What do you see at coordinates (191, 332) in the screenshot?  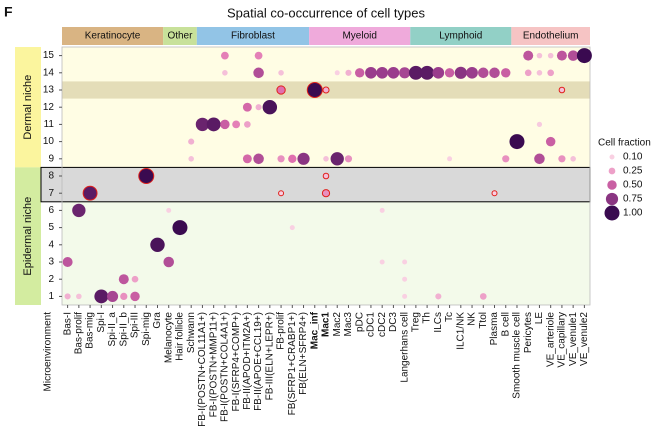 I see `x-tick-label: Schwann` at bounding box center [191, 332].